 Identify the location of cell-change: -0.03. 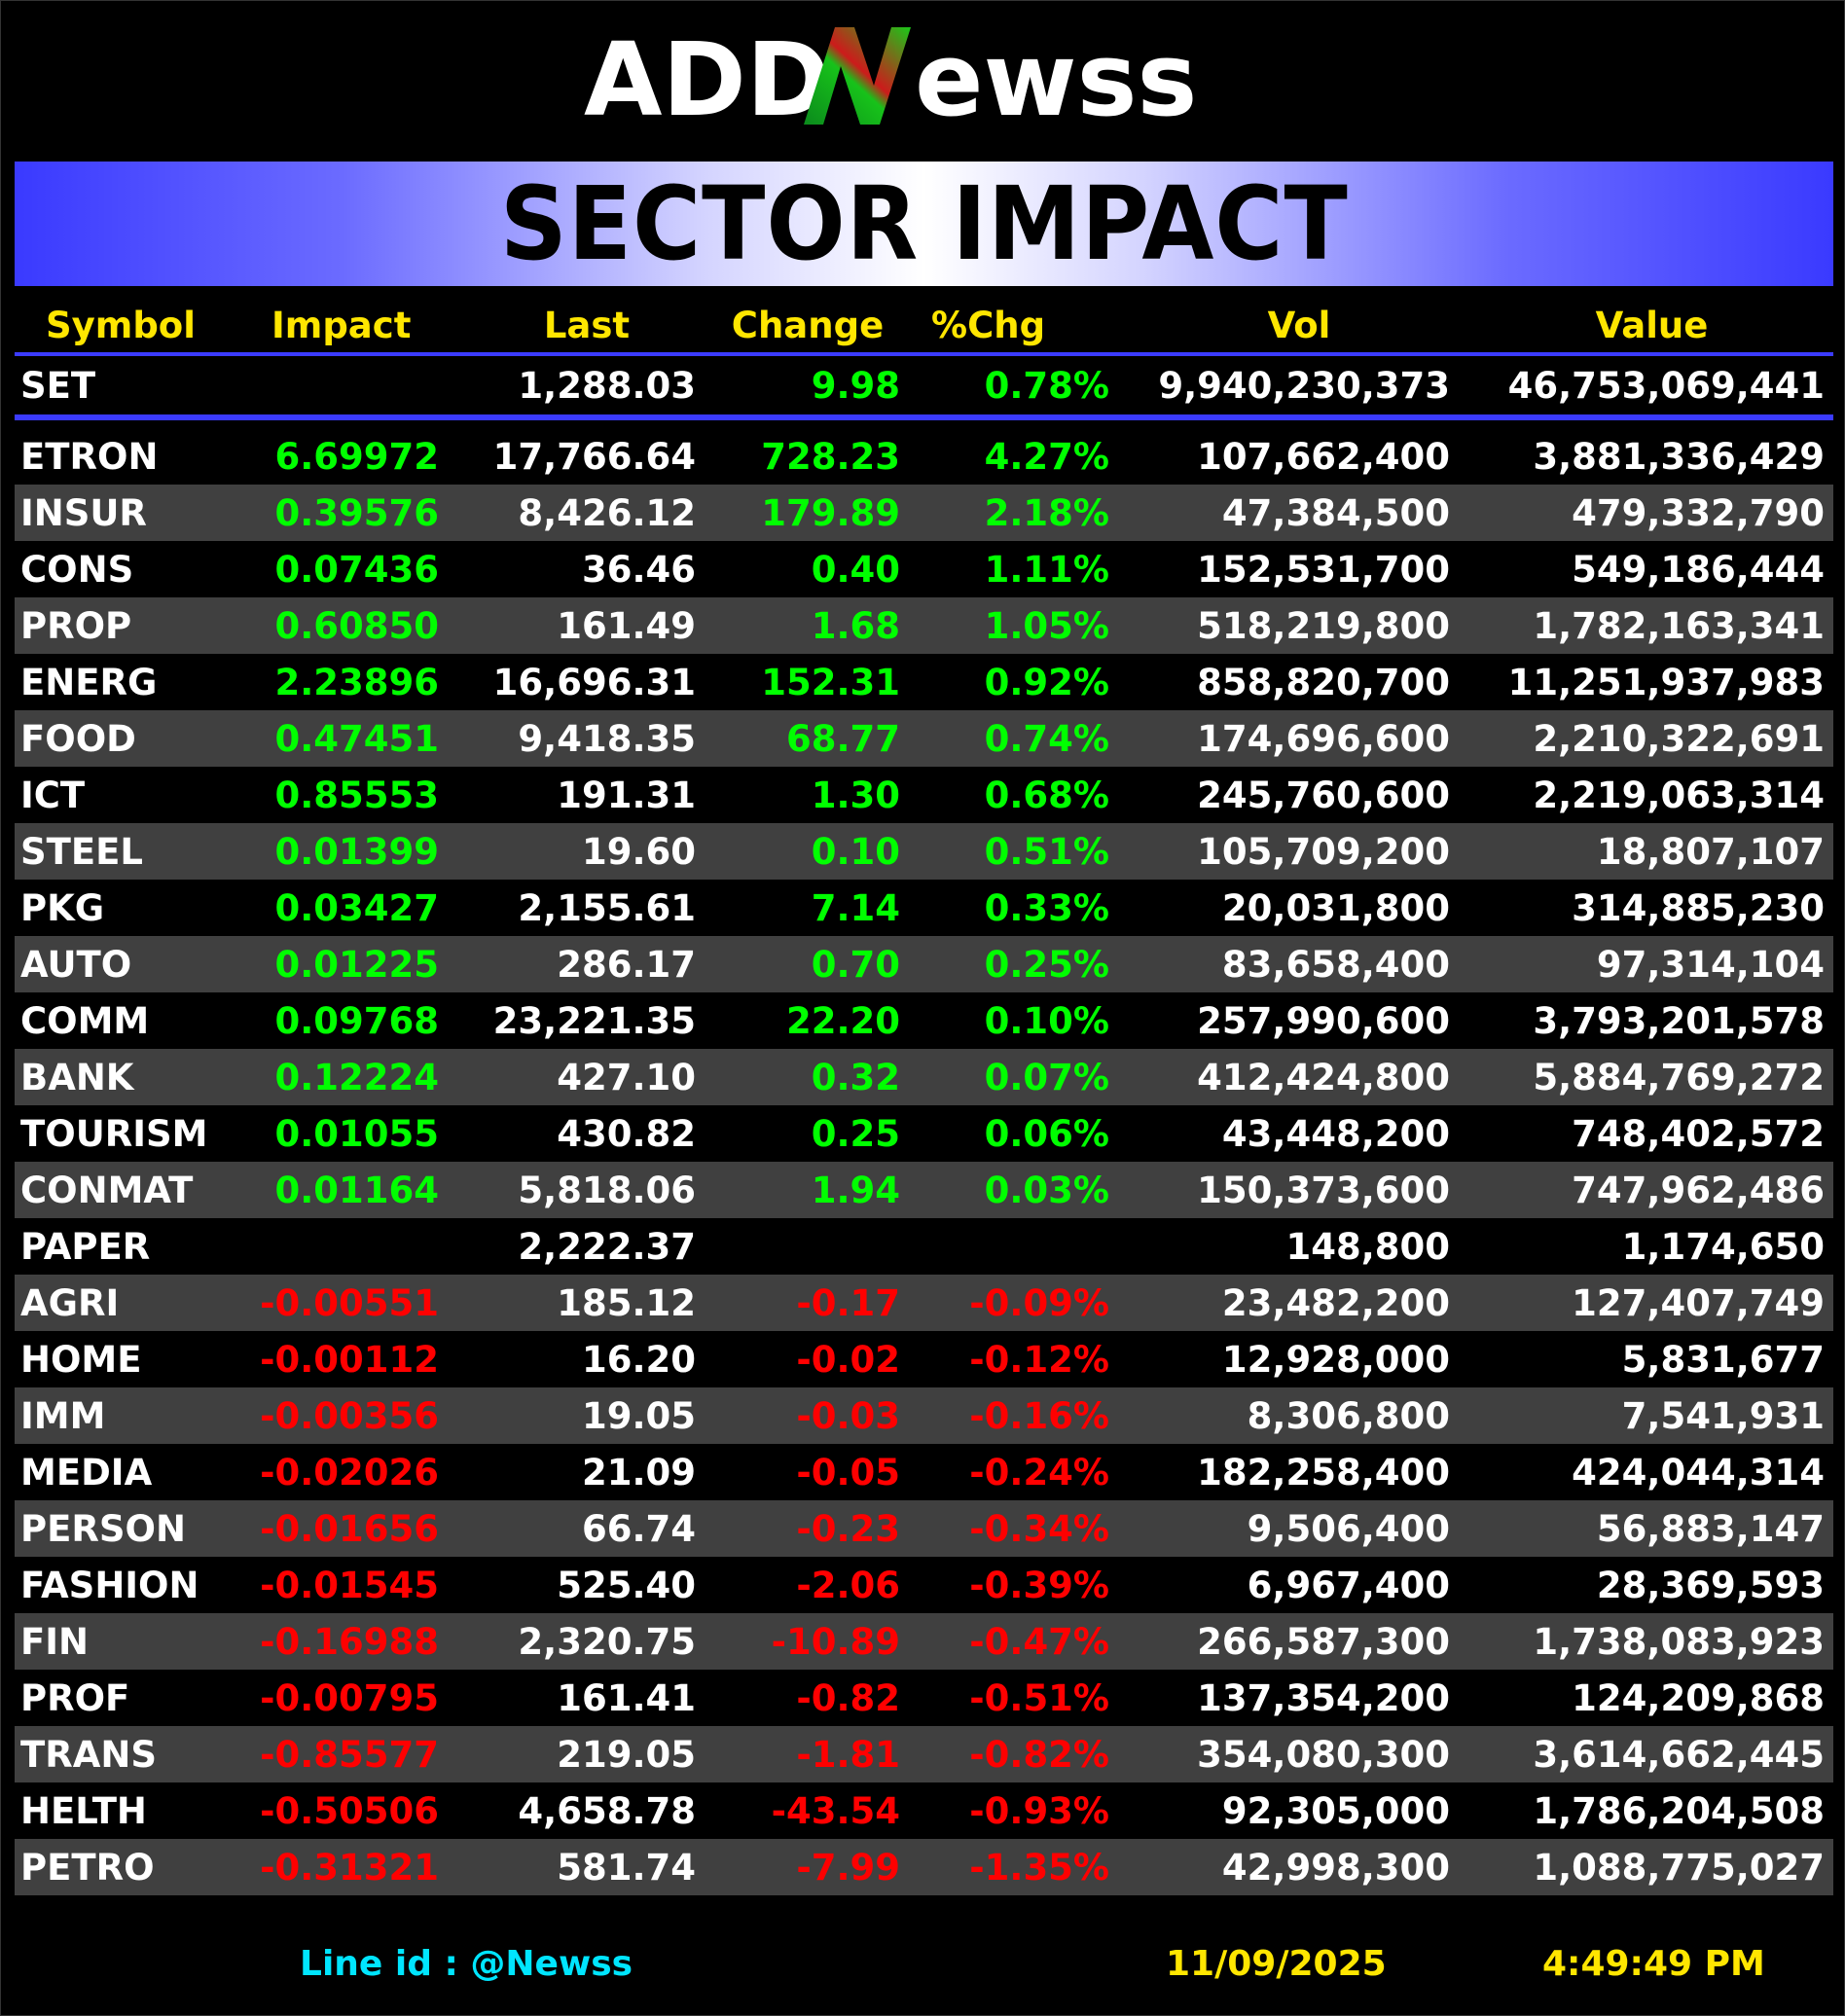
(848, 1415).